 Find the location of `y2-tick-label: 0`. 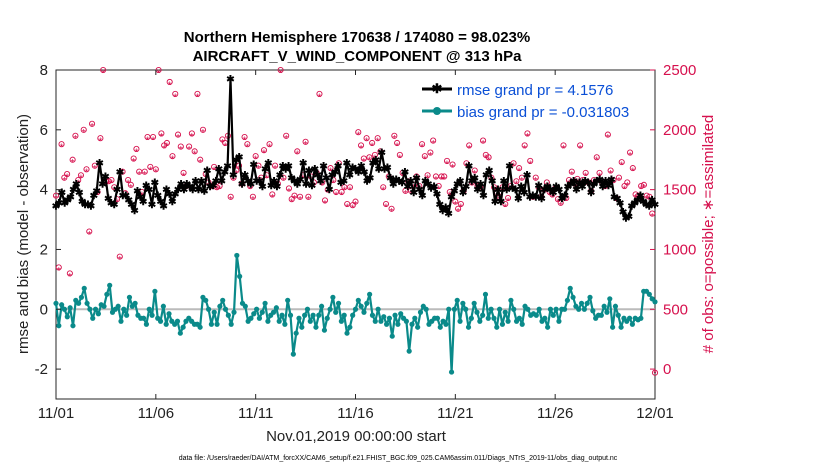

y2-tick-label: 0 is located at coordinates (667, 369).